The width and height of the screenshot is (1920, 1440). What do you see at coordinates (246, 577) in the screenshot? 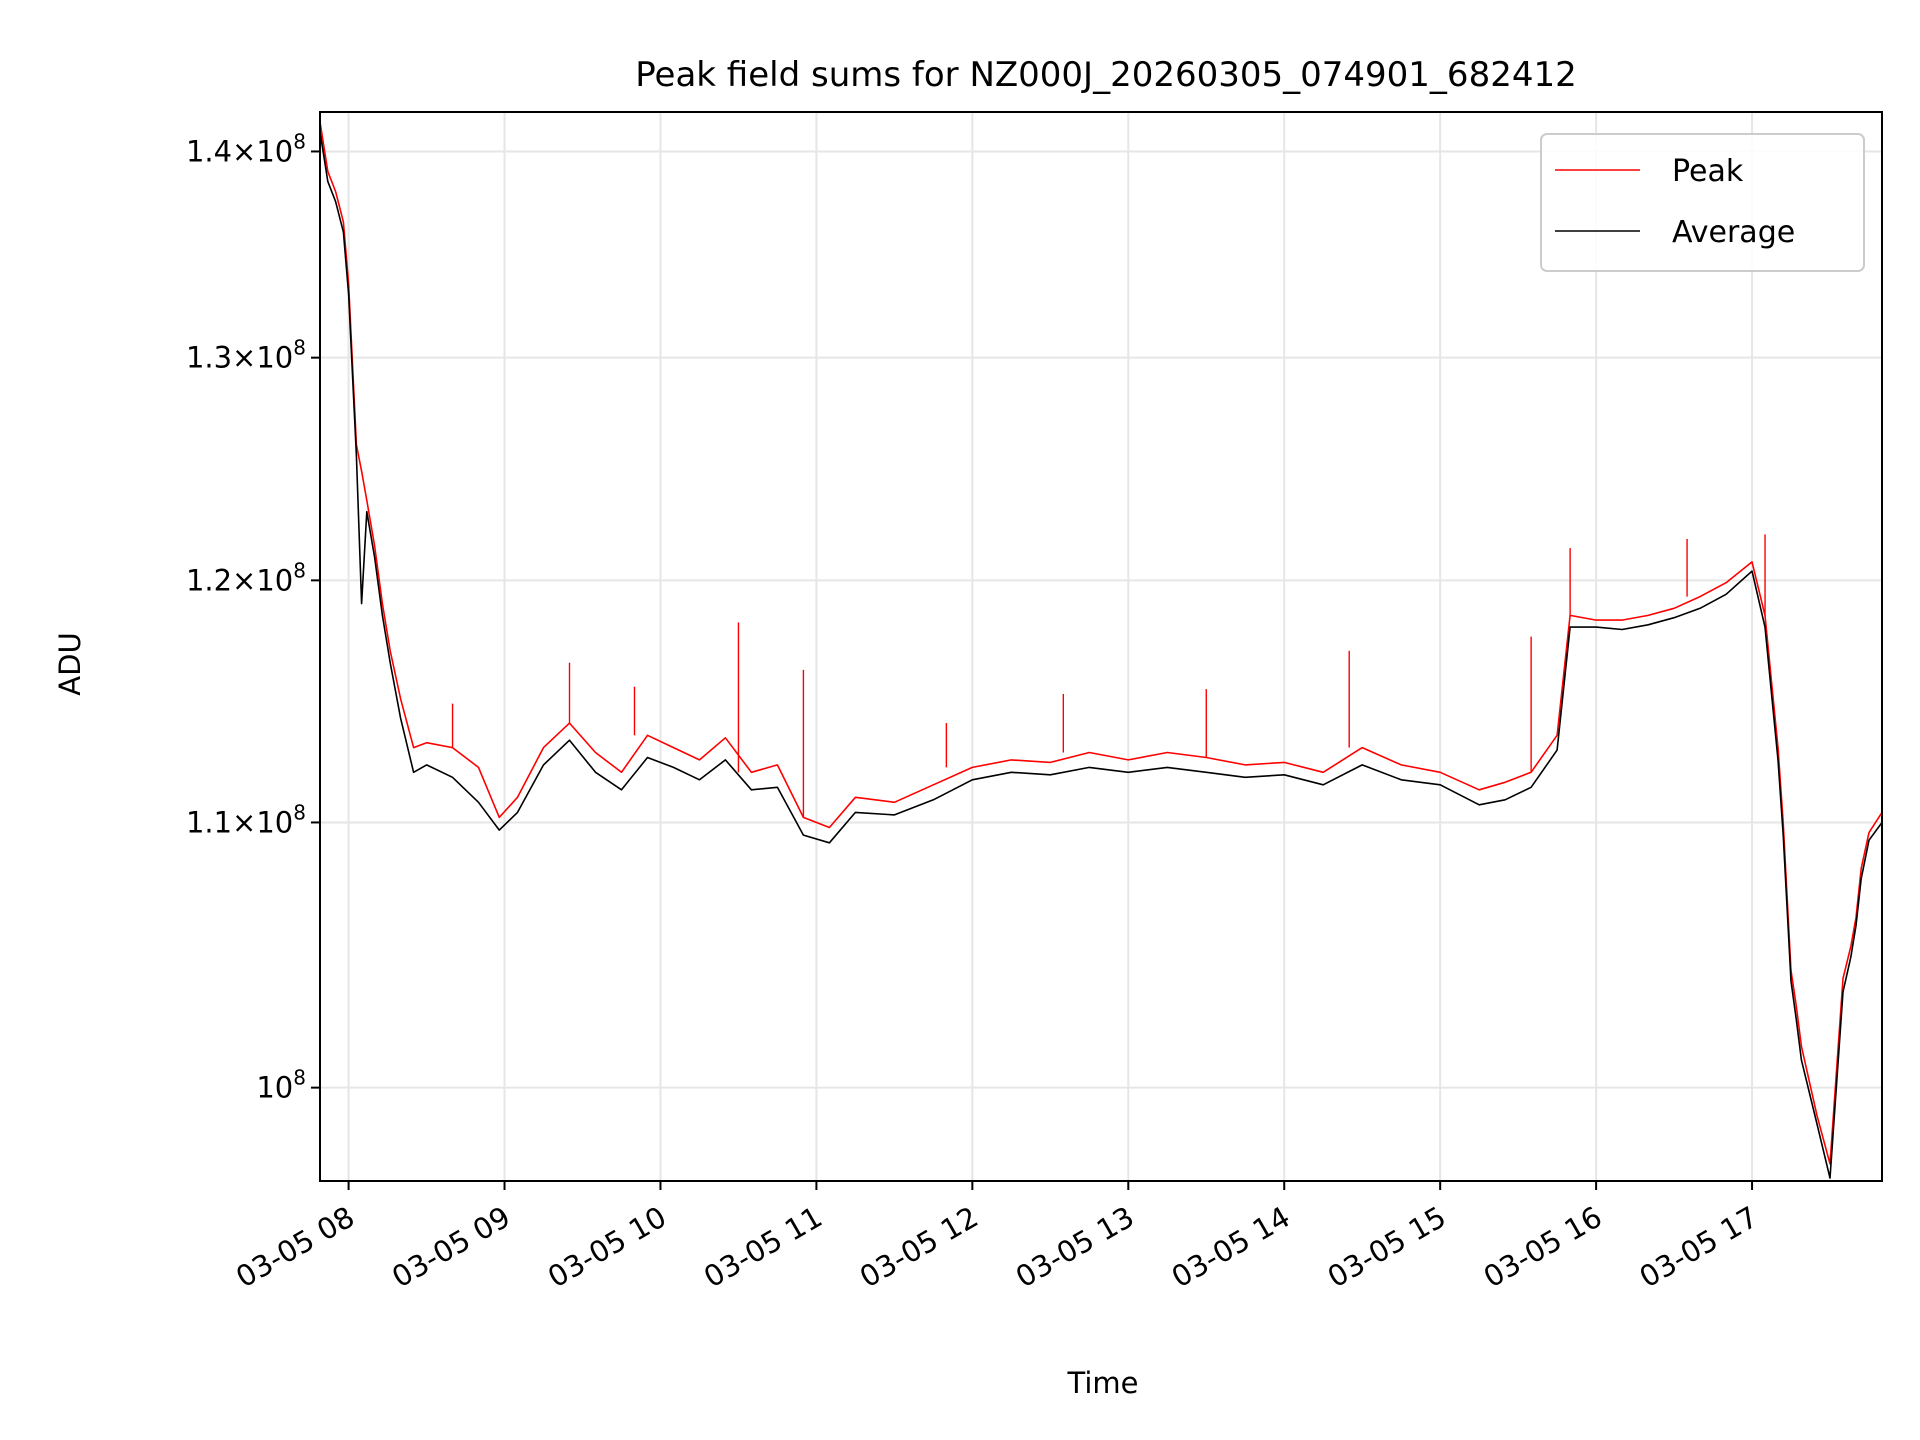
I see `y-tick-label: 1.2×108` at bounding box center [246, 577].